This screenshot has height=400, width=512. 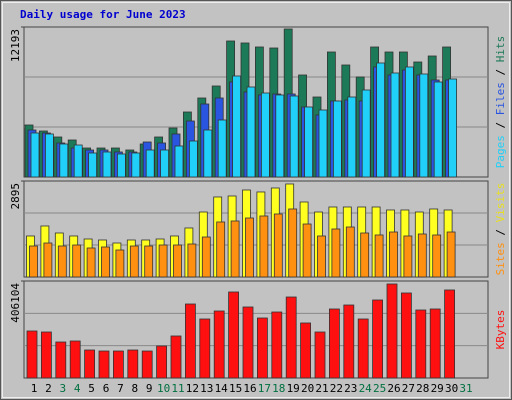 What do you see at coordinates (235, 388) in the screenshot?
I see `x-tick-label: 15` at bounding box center [235, 388].